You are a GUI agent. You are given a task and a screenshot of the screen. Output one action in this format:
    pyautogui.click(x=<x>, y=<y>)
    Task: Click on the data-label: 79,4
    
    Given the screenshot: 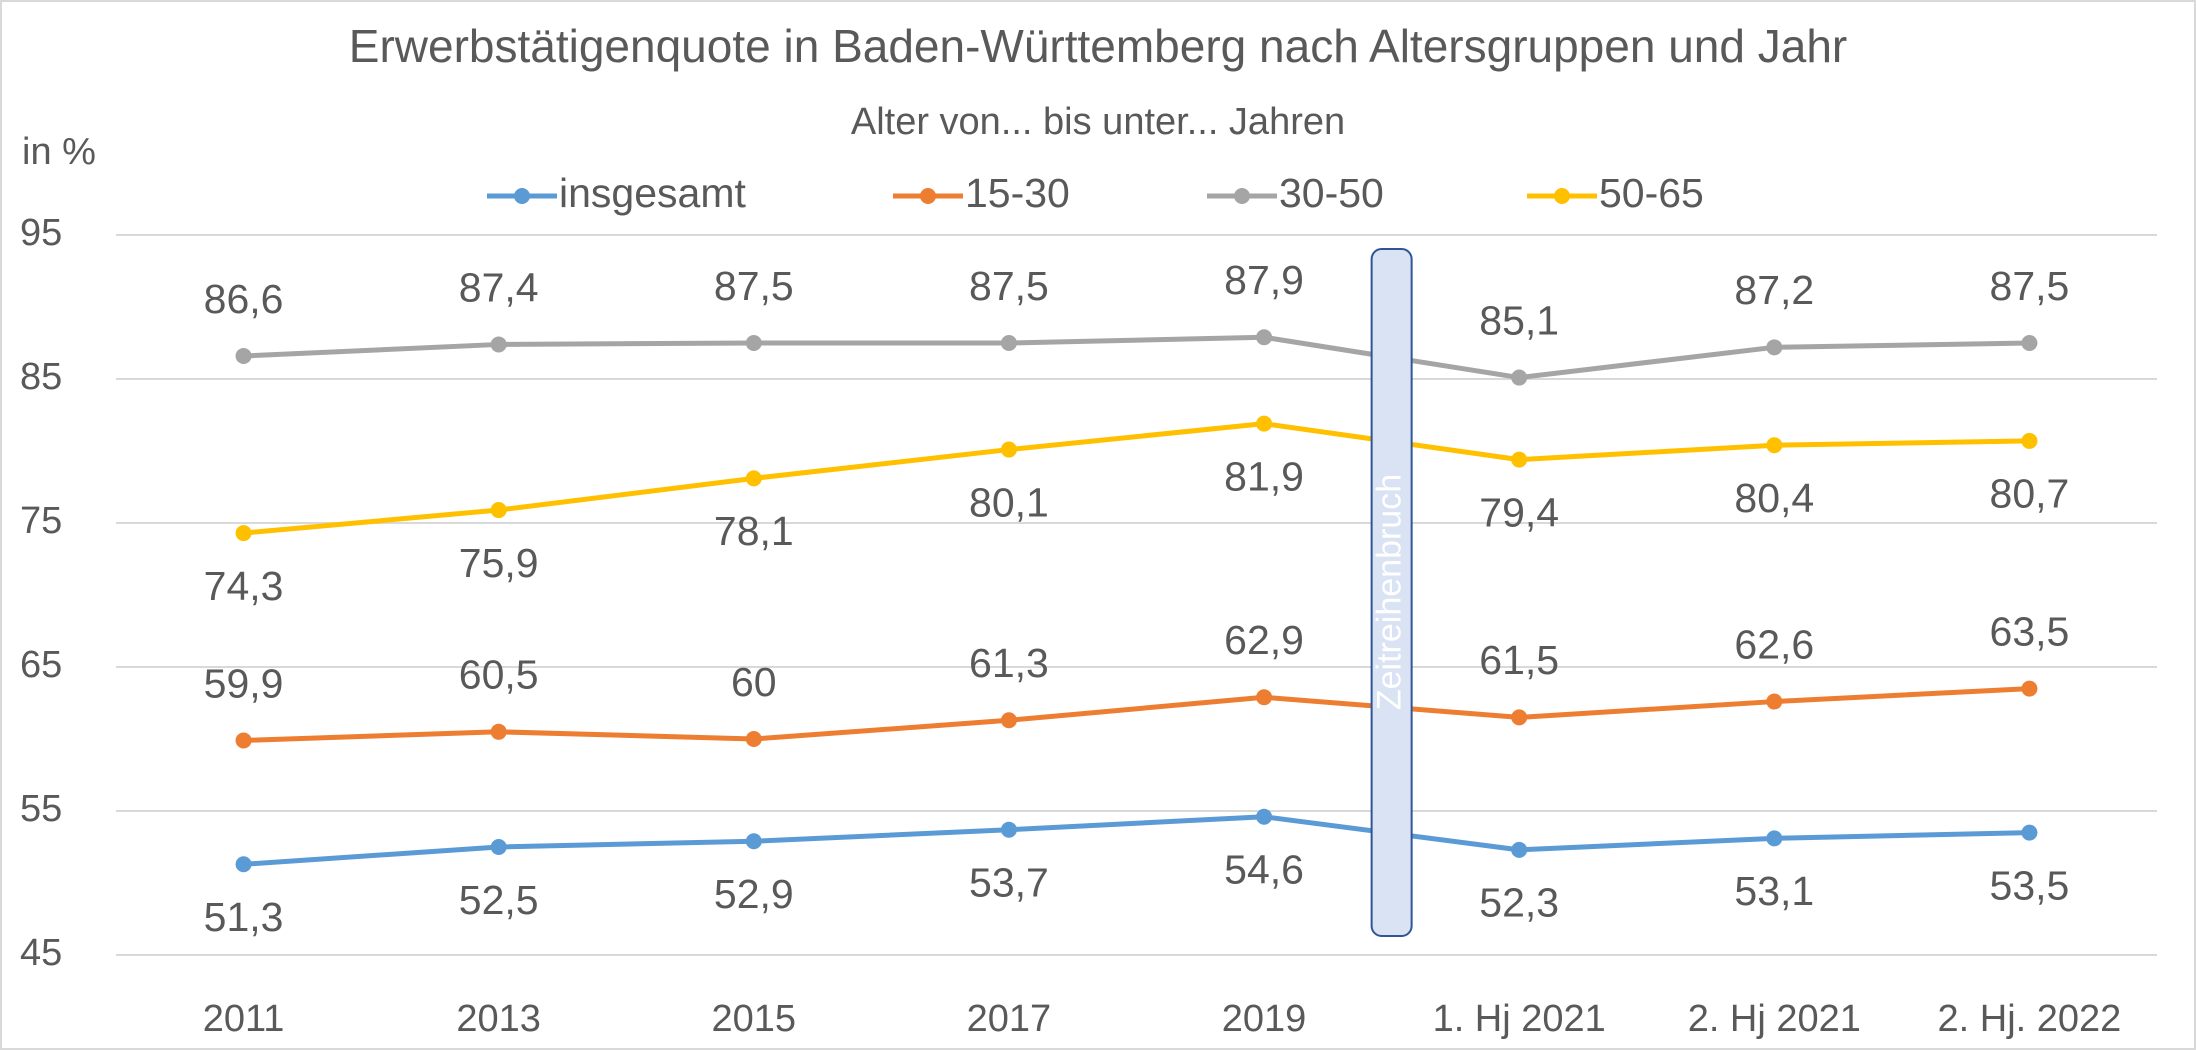 What is the action you would take?
    pyautogui.click(x=1519, y=512)
    